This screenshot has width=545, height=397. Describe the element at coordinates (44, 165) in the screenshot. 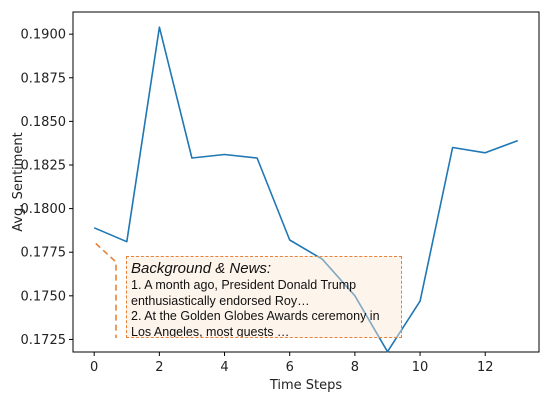

I see `y-tick-label: 0.1825` at that location.